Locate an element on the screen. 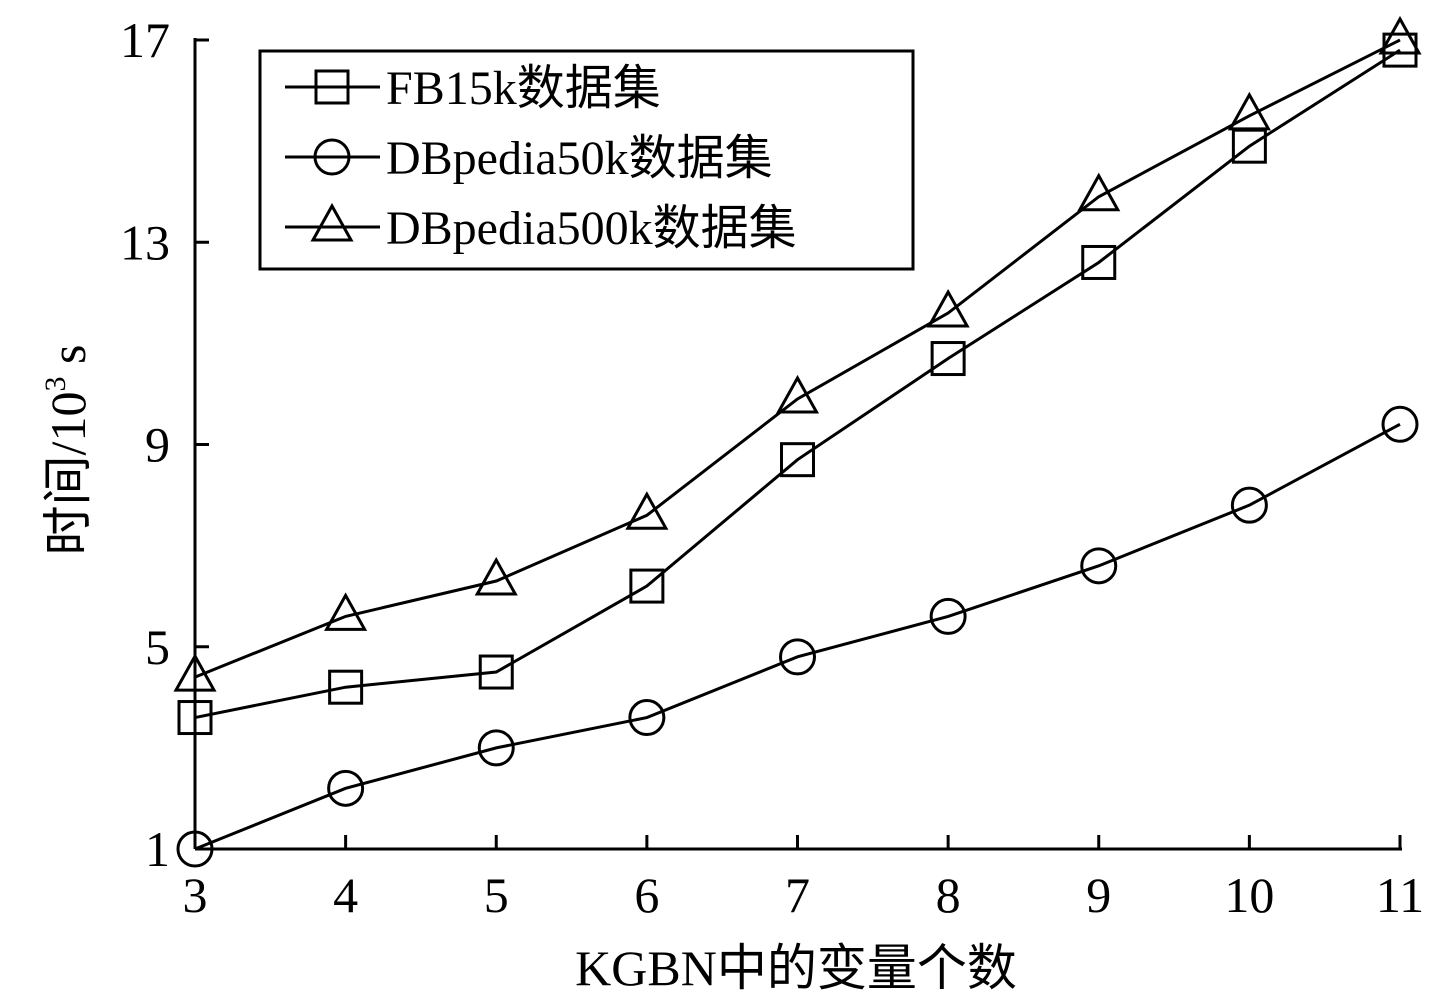  legend-label: DBpedia500k数据集 is located at coordinates (591, 228).